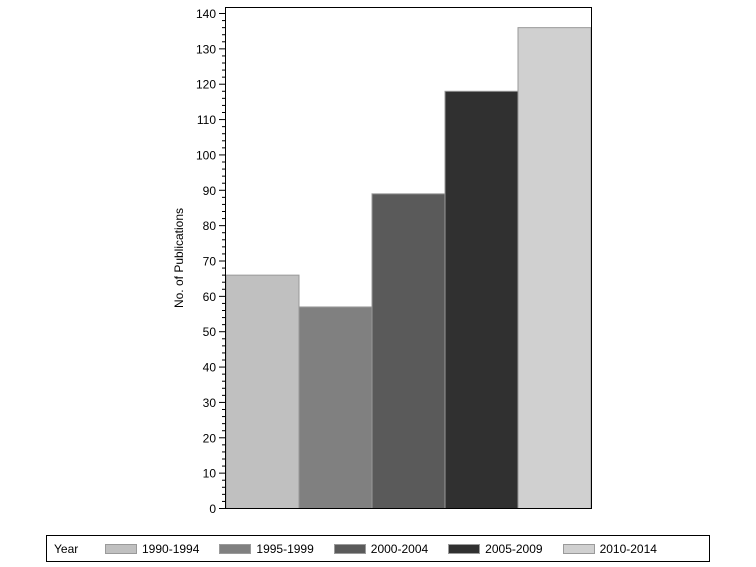 The height and width of the screenshot is (567, 756). I want to click on legend-item: 2000-2004, so click(381, 548).